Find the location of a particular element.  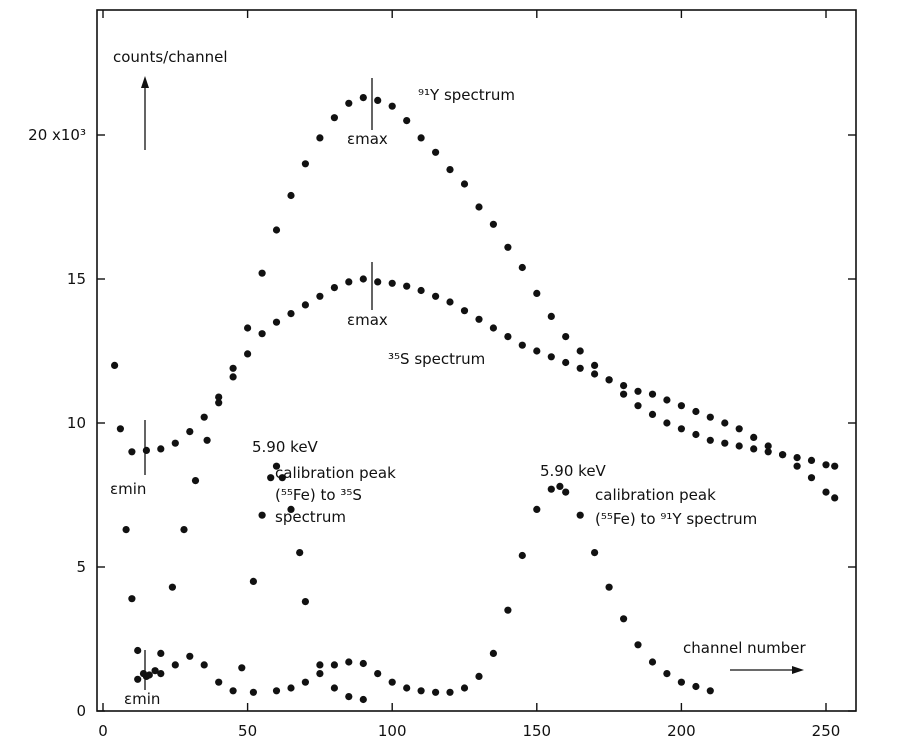

cal-y-line-1: calibration peak is located at coordinates (655, 495).